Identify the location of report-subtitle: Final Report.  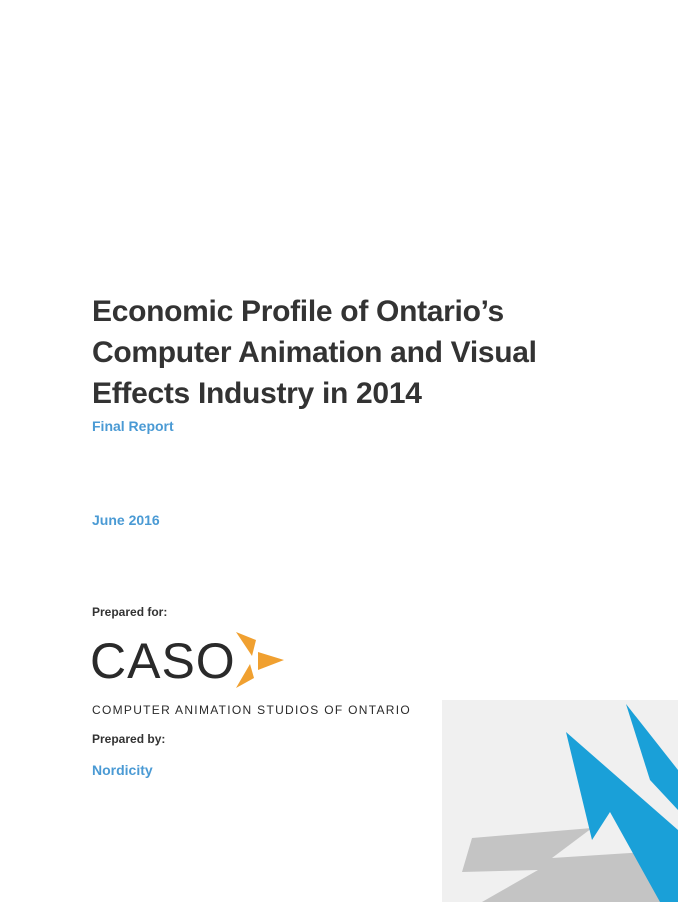
(133, 426).